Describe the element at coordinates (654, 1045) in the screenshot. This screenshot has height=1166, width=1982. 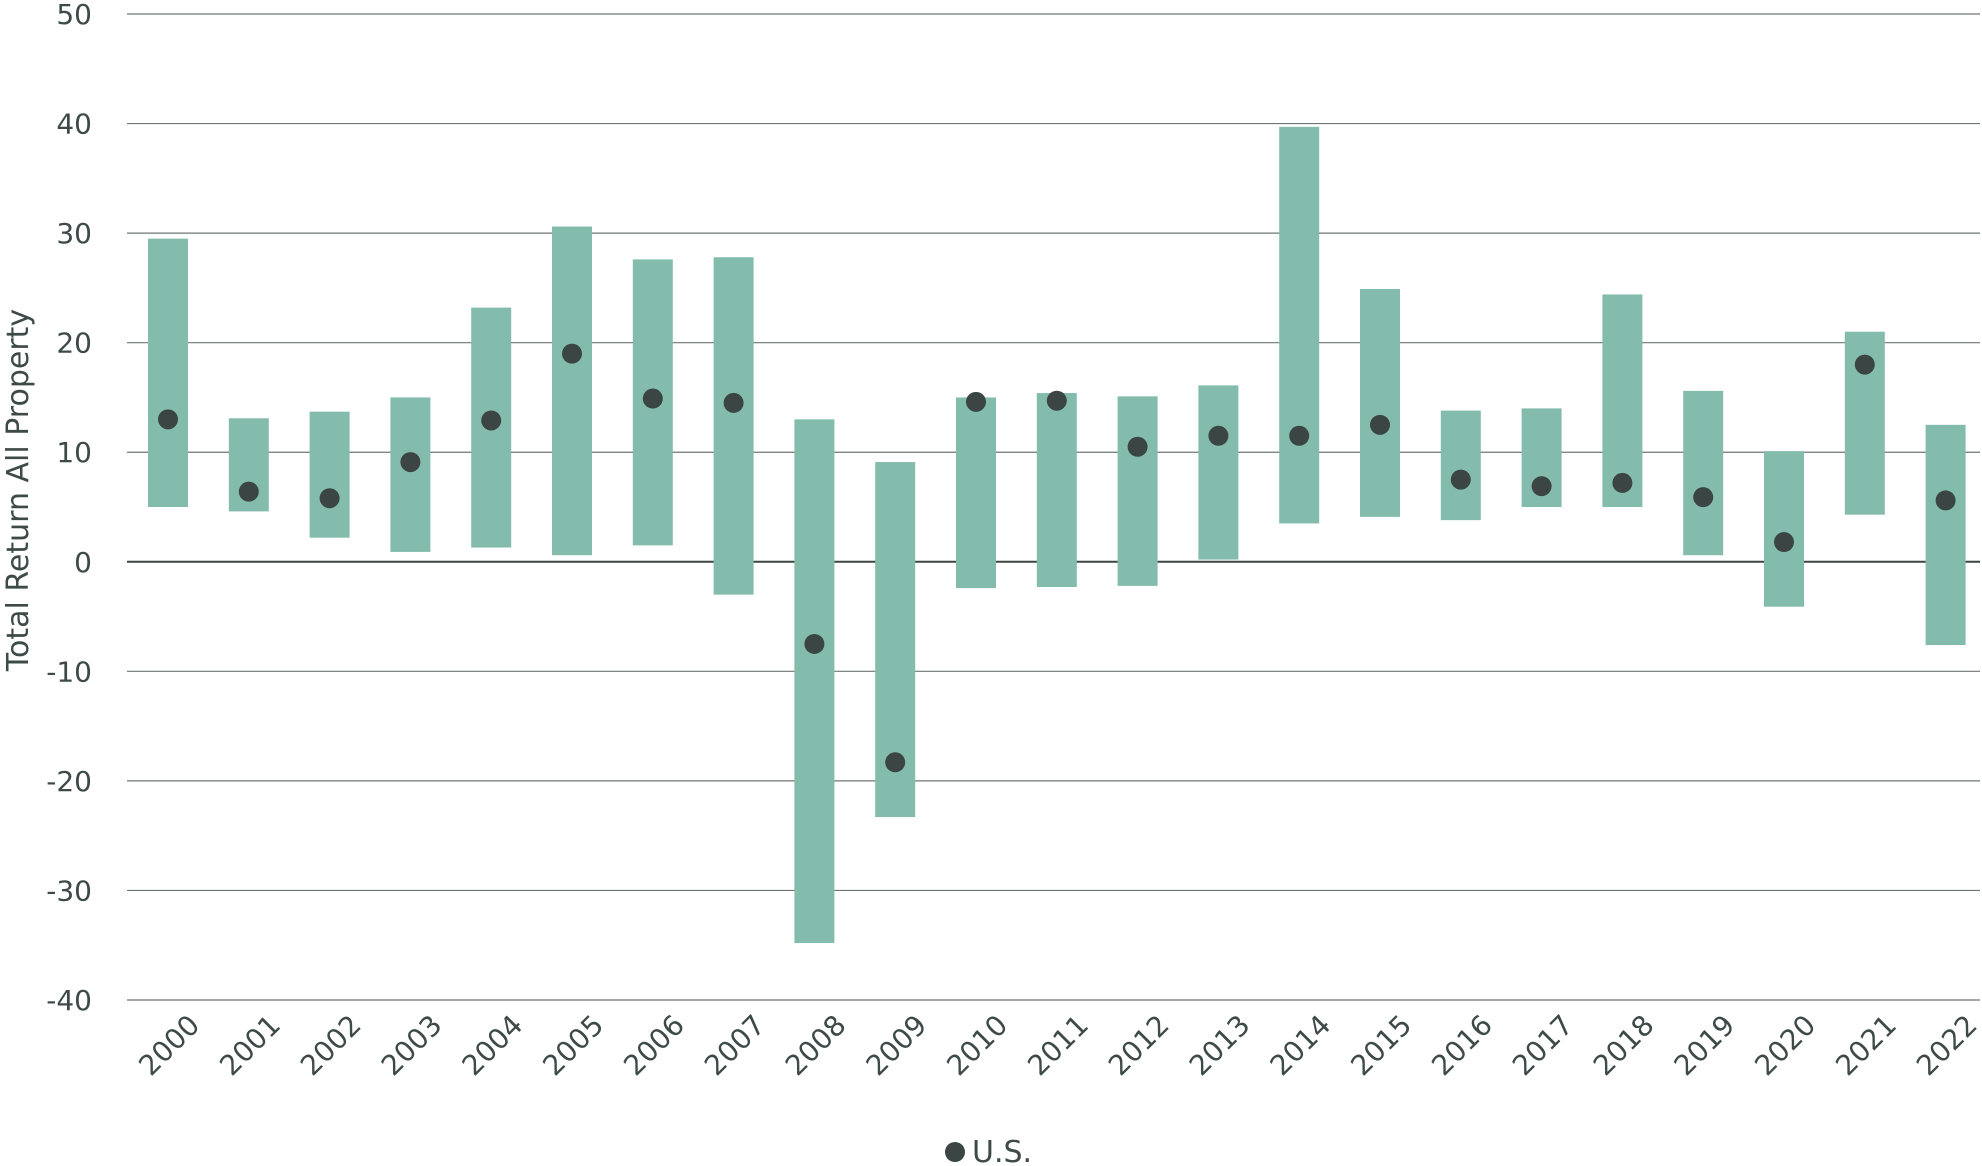
I see `x-tick-label: 2006` at that location.